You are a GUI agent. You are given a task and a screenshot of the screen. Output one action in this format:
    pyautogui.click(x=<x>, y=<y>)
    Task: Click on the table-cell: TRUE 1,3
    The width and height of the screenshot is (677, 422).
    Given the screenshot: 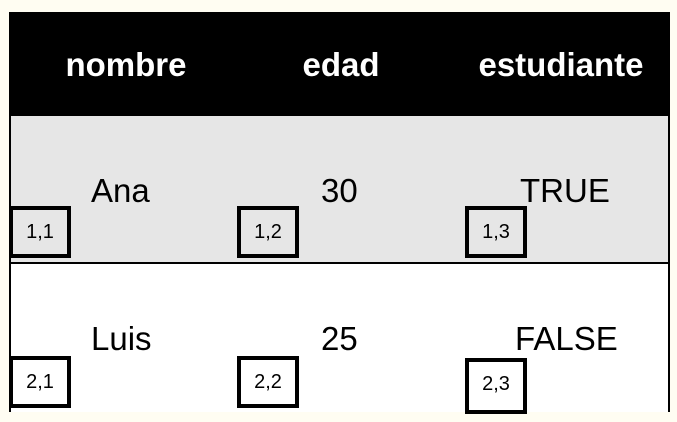 What is the action you would take?
    pyautogui.click(x=567, y=190)
    